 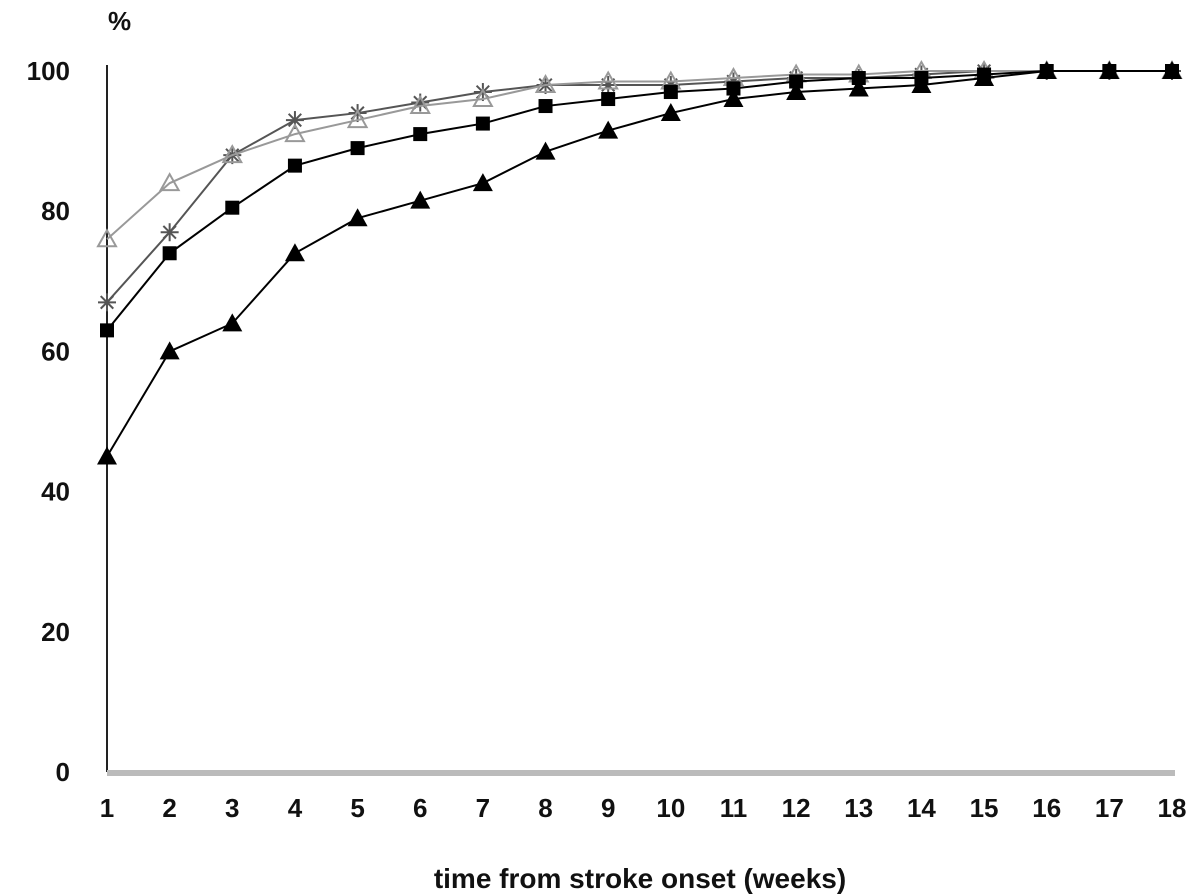 I want to click on x-tick-label: 14, so click(x=921, y=808).